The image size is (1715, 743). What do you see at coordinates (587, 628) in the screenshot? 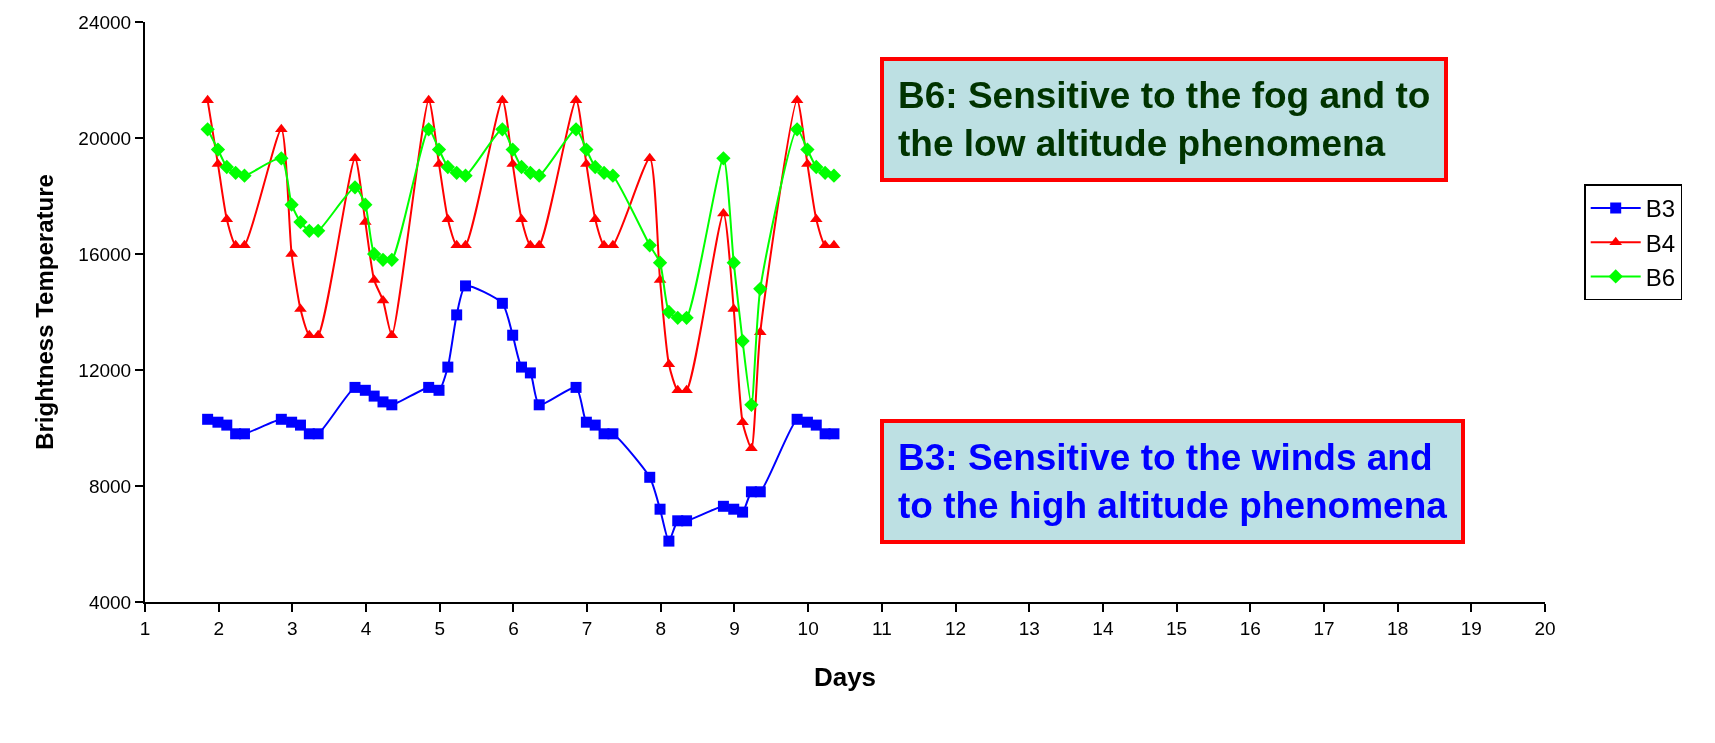
I see `x-tick-label: 7` at bounding box center [587, 628].